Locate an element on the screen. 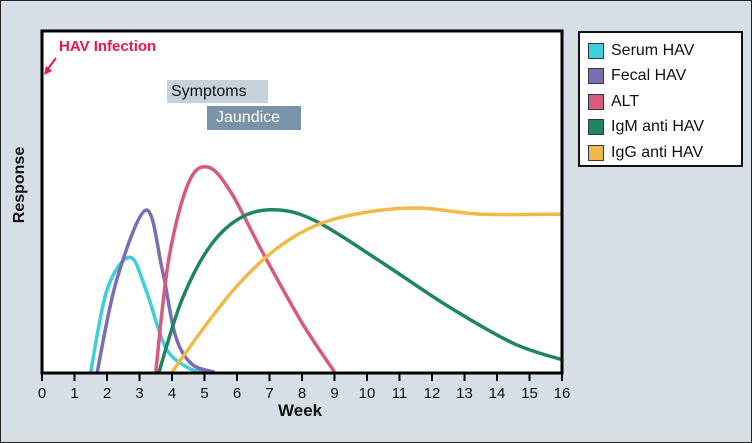  svg-text: 9 is located at coordinates (334, 393).